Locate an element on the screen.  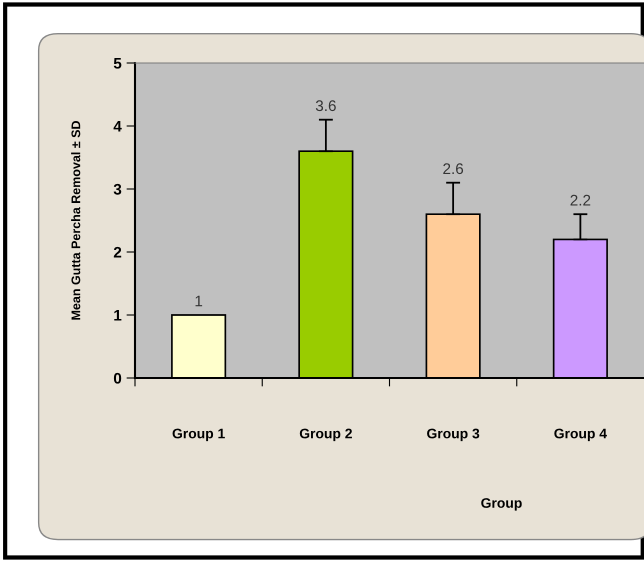
y-tick-label: 4 is located at coordinates (118, 126).